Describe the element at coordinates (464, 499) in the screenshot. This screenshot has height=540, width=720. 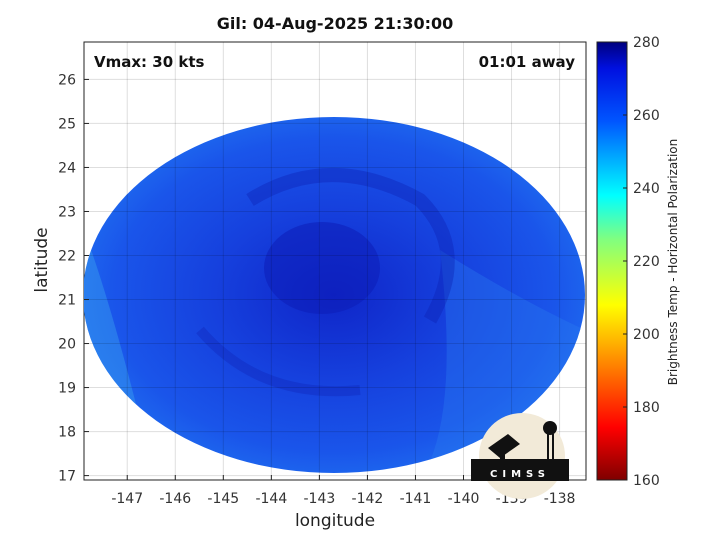
I see `x-tick-label: -140` at that location.